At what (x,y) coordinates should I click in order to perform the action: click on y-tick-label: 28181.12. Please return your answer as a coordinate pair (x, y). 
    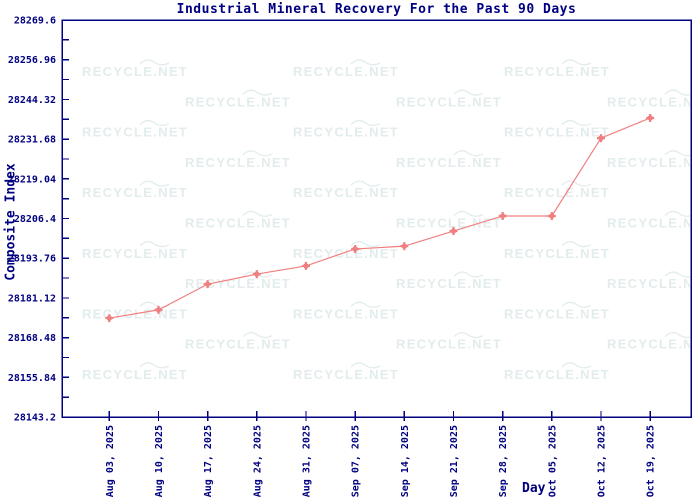
    Looking at the image, I should click on (32, 298).